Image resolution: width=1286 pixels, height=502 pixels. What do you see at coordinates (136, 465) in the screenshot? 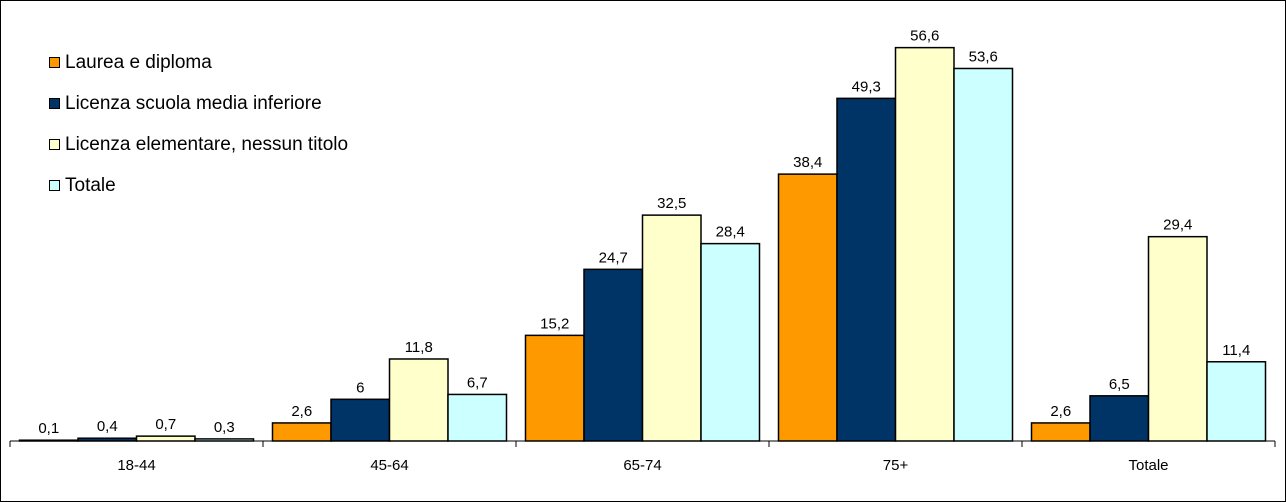
I see `category-label-1844: 18-44` at bounding box center [136, 465].